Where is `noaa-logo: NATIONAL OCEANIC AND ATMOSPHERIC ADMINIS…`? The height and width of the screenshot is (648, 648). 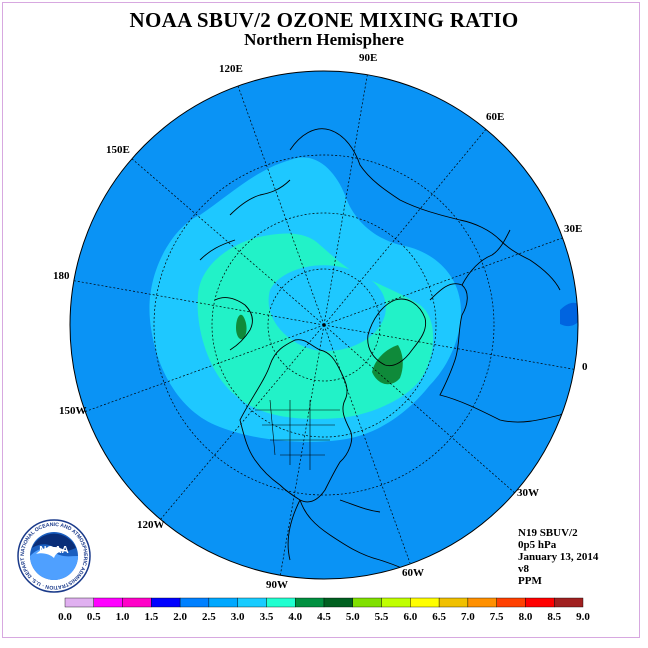
noaa-logo: NATIONAL OCEANIC AND ATMOSPHERIC ADMINIS… is located at coordinates (53, 555).